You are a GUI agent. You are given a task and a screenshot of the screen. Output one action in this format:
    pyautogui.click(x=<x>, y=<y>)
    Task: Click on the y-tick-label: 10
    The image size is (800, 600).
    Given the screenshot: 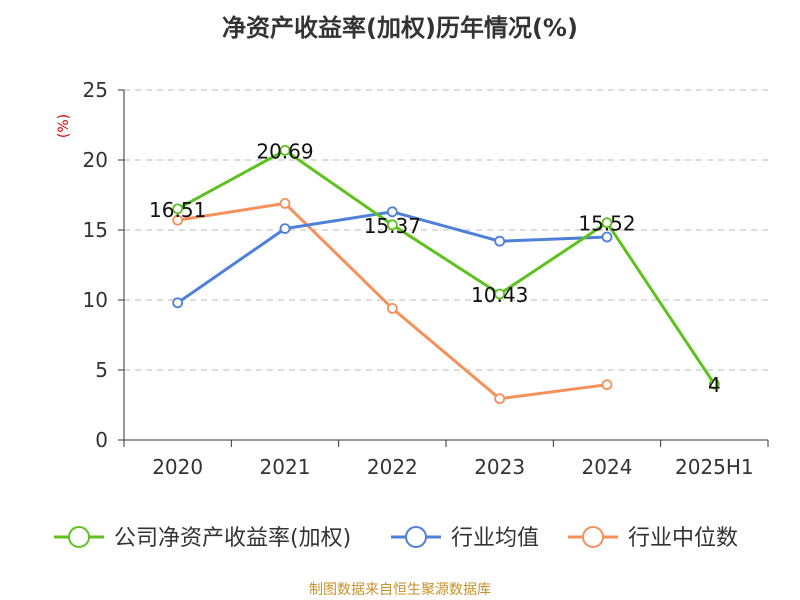 What is the action you would take?
    pyautogui.click(x=95, y=300)
    